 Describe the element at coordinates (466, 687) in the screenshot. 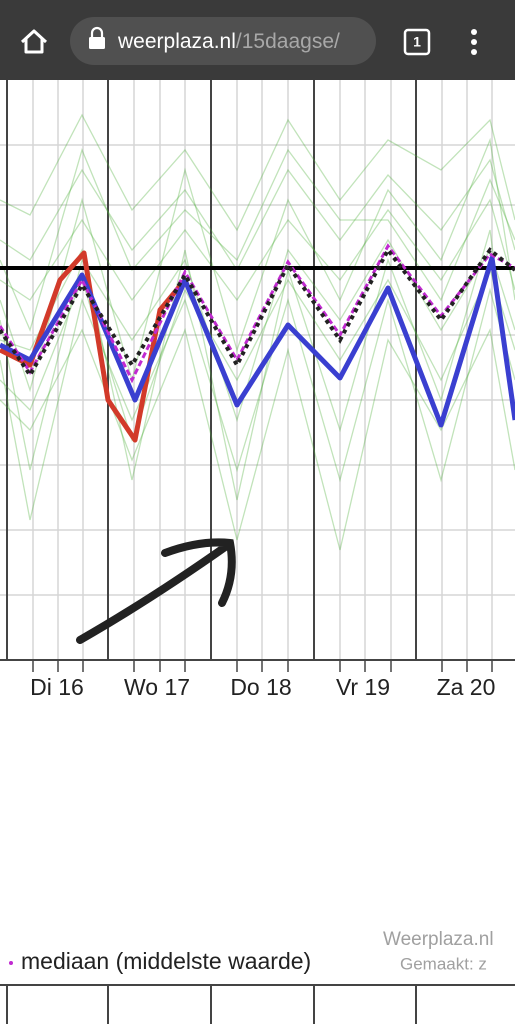

I see `day-label: Za 20` at that location.